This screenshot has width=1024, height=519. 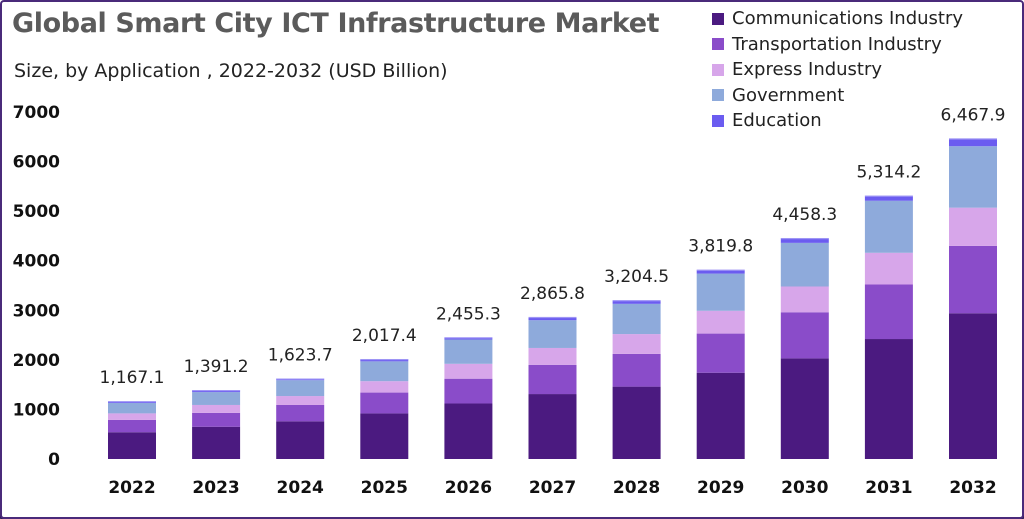 I want to click on legend-item-transportation: Transportation Industry, so click(x=837, y=45).